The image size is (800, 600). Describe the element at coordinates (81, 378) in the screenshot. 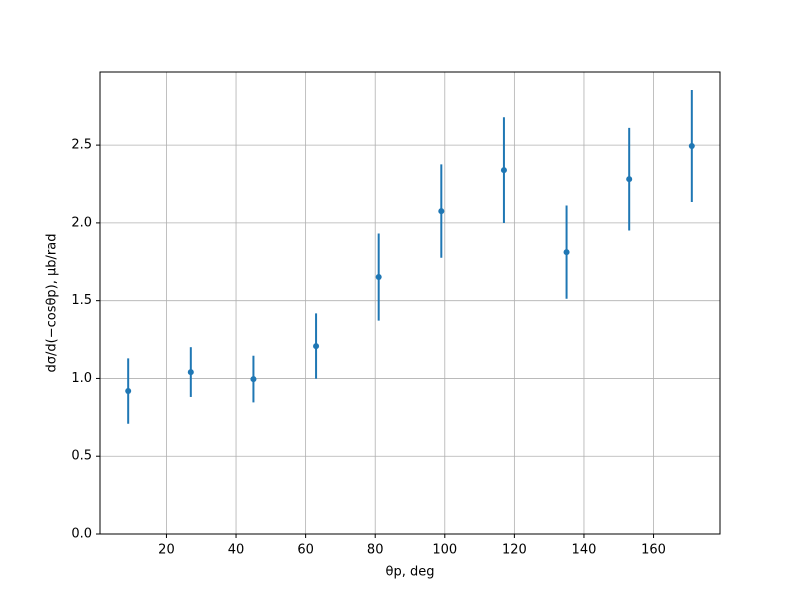

I see `y-tick-label: 1.0` at that location.